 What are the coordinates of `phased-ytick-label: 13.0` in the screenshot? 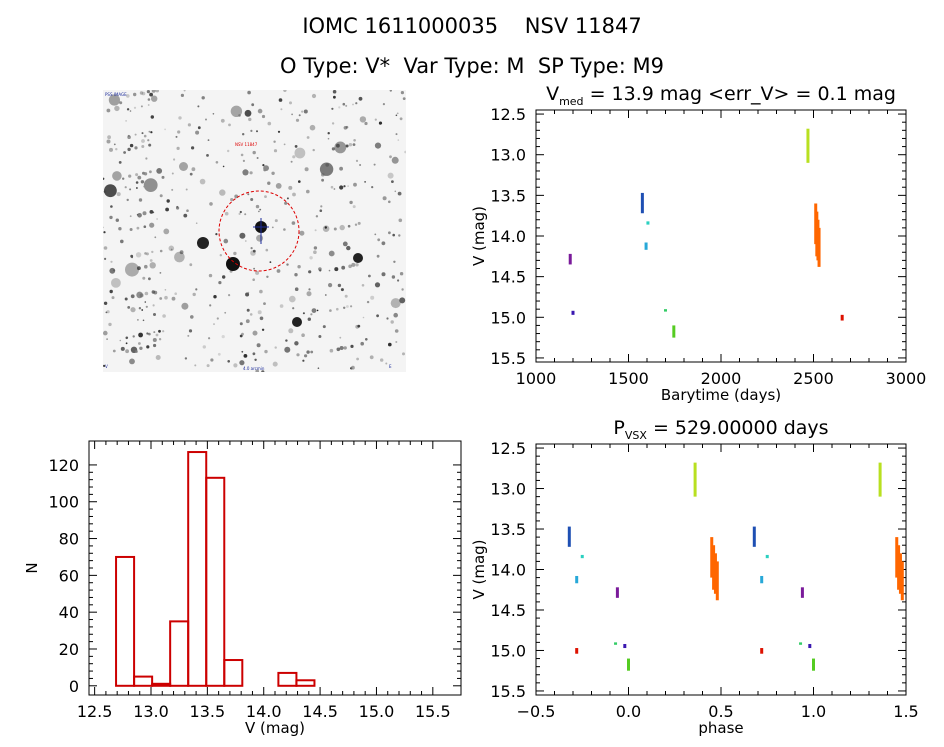 It's located at (508, 489).